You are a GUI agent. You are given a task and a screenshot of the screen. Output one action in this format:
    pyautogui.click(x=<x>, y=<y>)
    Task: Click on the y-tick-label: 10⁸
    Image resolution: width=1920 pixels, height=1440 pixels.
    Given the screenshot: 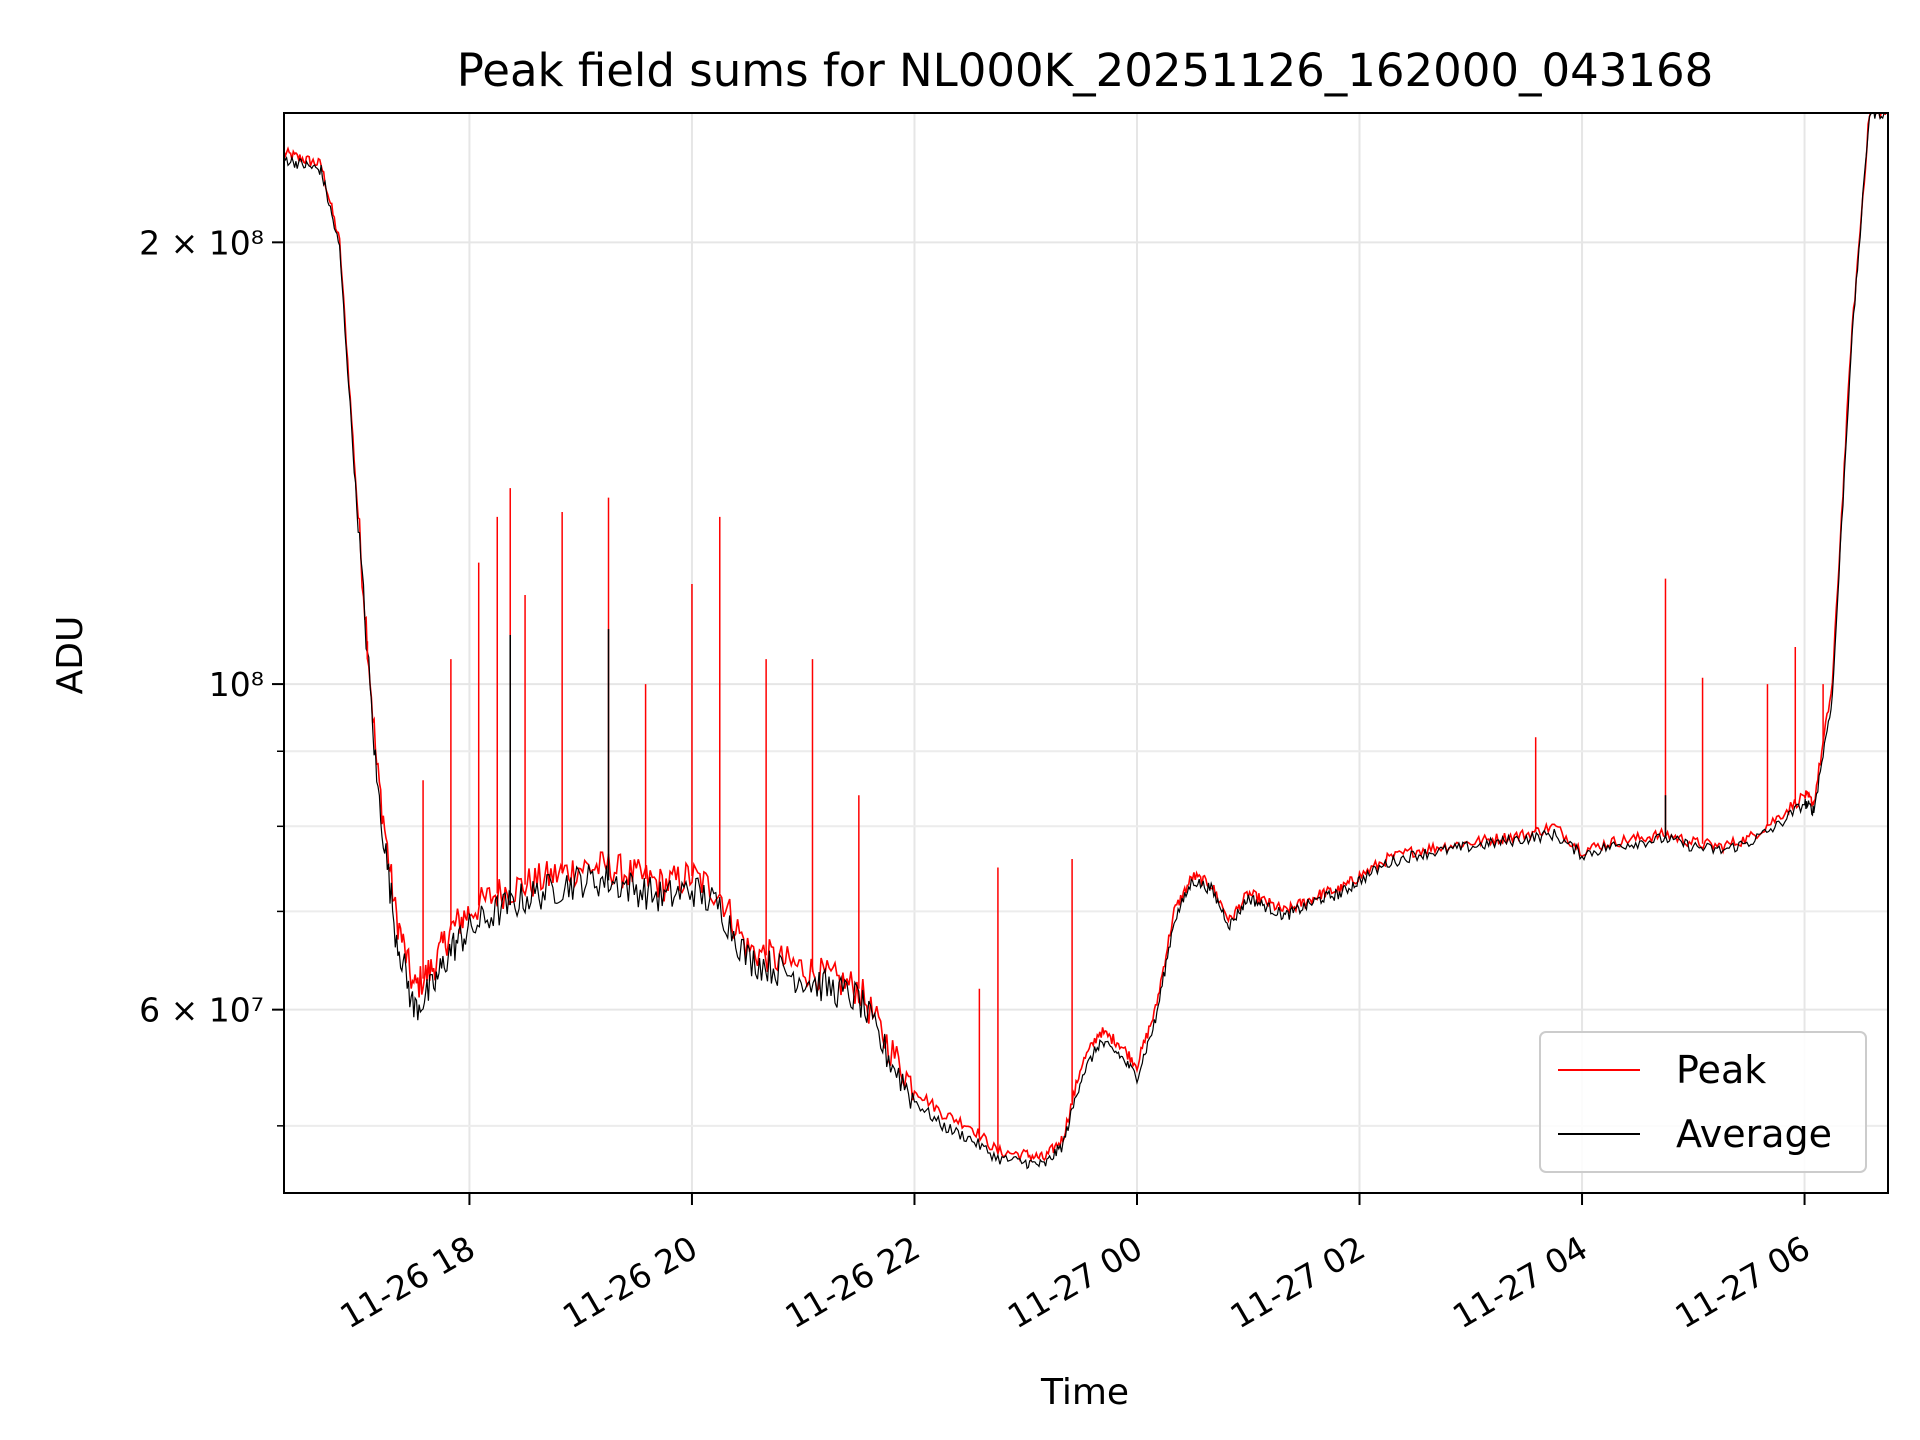 What is the action you would take?
    pyautogui.click(x=236, y=684)
    